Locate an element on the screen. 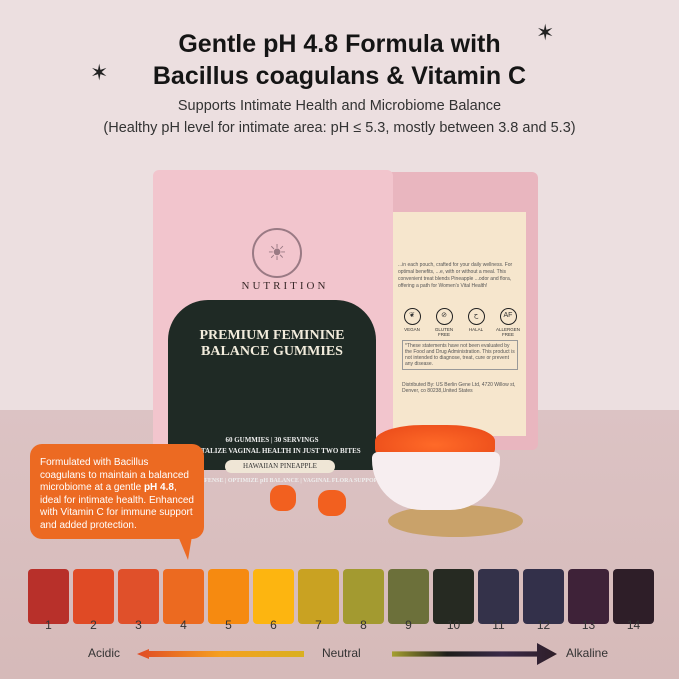 The width and height of the screenshot is (679, 679). af-icon: AF is located at coordinates (508, 316).